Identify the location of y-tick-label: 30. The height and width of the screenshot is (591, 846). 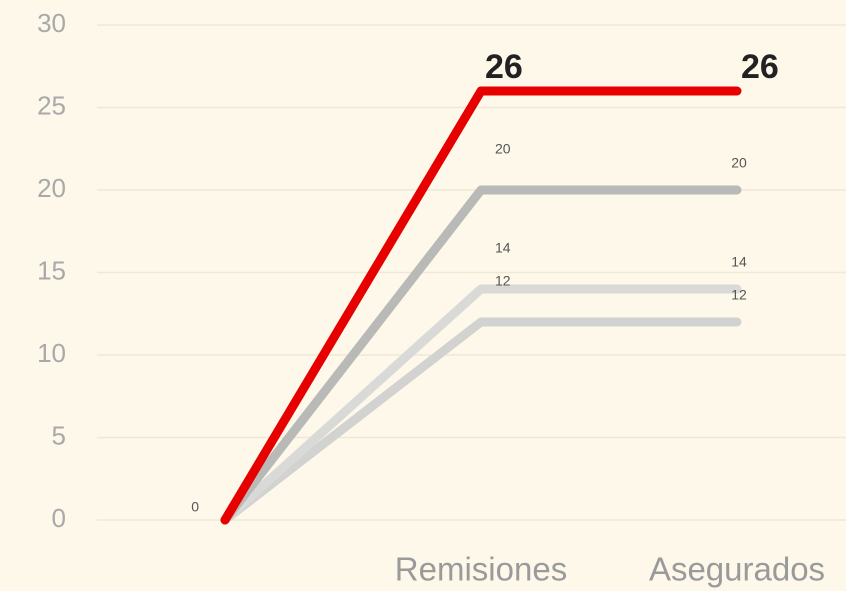
(51, 23).